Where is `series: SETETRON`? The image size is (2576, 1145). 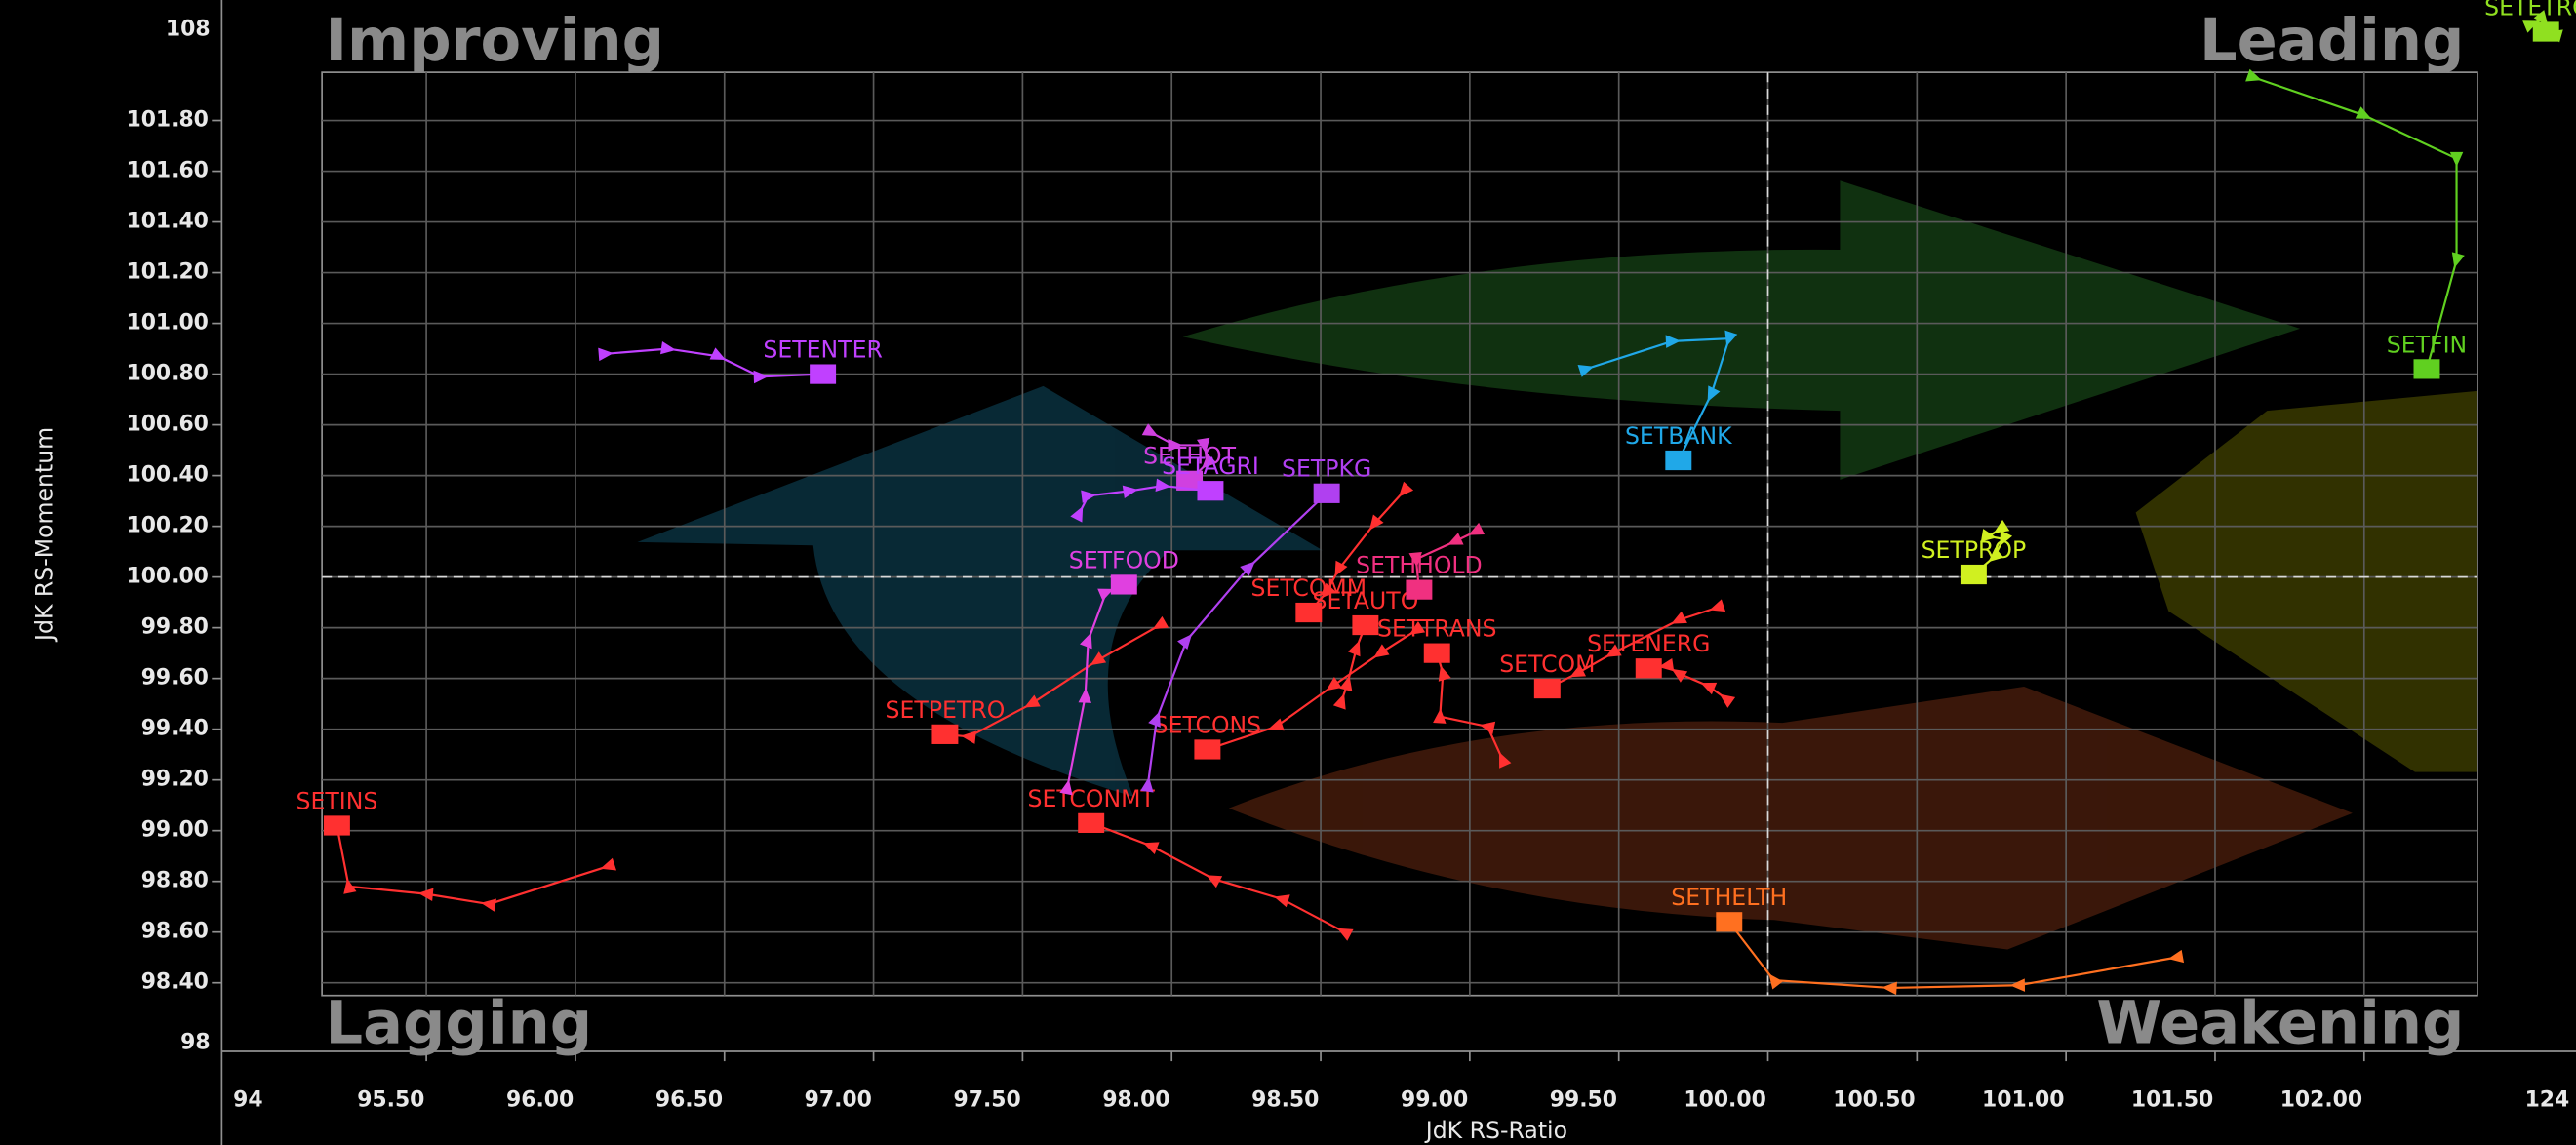 series: SETETRON is located at coordinates (2530, 21).